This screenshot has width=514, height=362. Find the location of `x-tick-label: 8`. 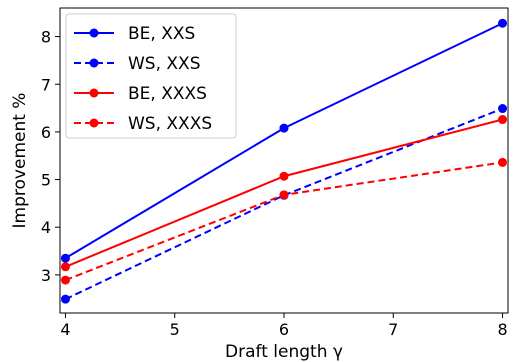

x-tick-label: 8 is located at coordinates (502, 329).